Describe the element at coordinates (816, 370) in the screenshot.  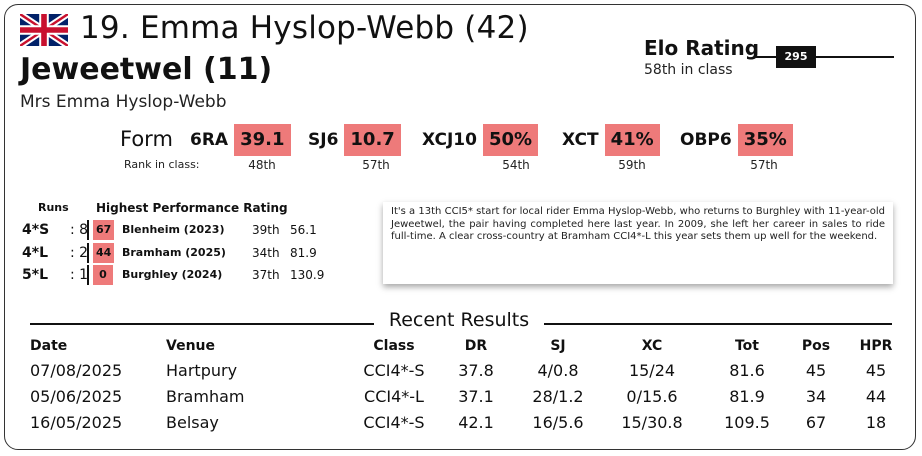
I see `cell-pos: 45` at that location.